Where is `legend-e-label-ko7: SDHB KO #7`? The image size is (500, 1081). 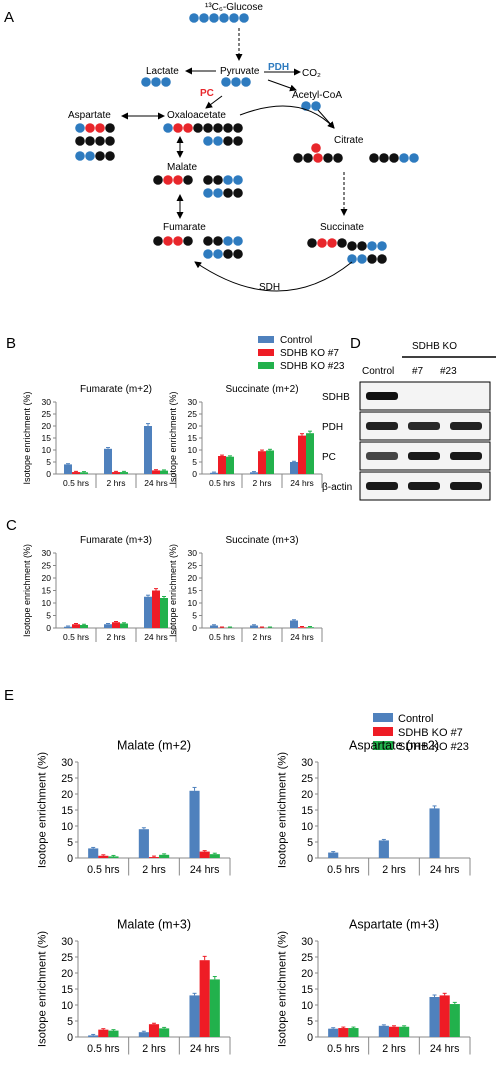 legend-e-label-ko7: SDHB KO #7 is located at coordinates (430, 733).